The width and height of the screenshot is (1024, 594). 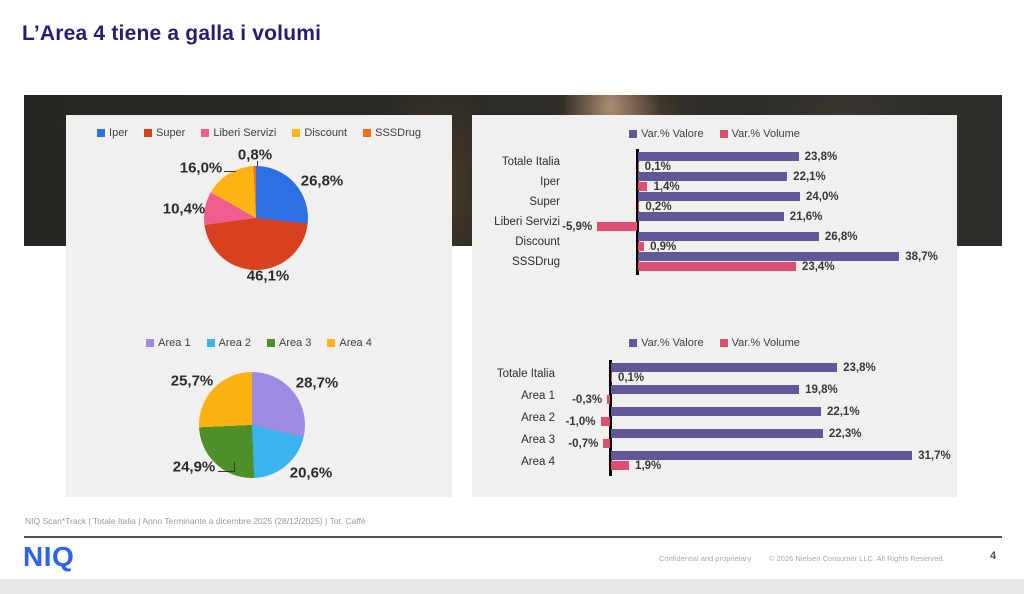 What do you see at coordinates (49, 556) in the screenshot?
I see `niq-logo: NIQ` at bounding box center [49, 556].